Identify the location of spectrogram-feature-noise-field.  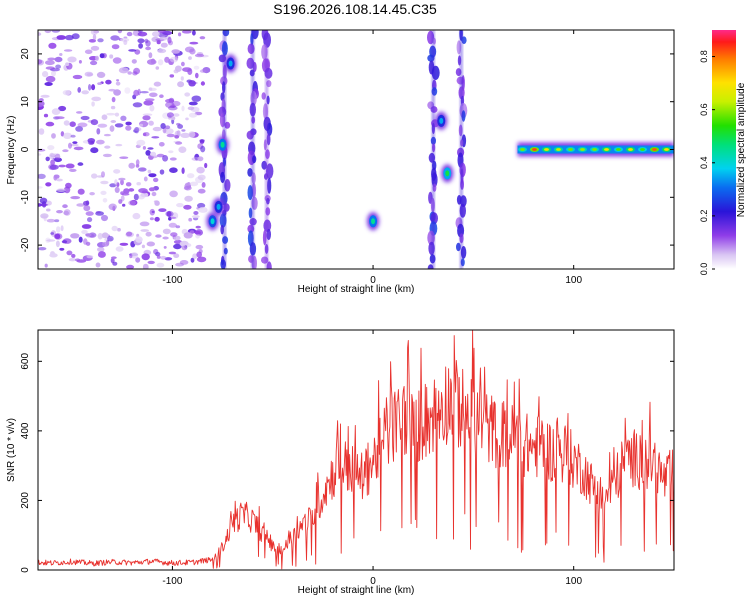
(124, 149).